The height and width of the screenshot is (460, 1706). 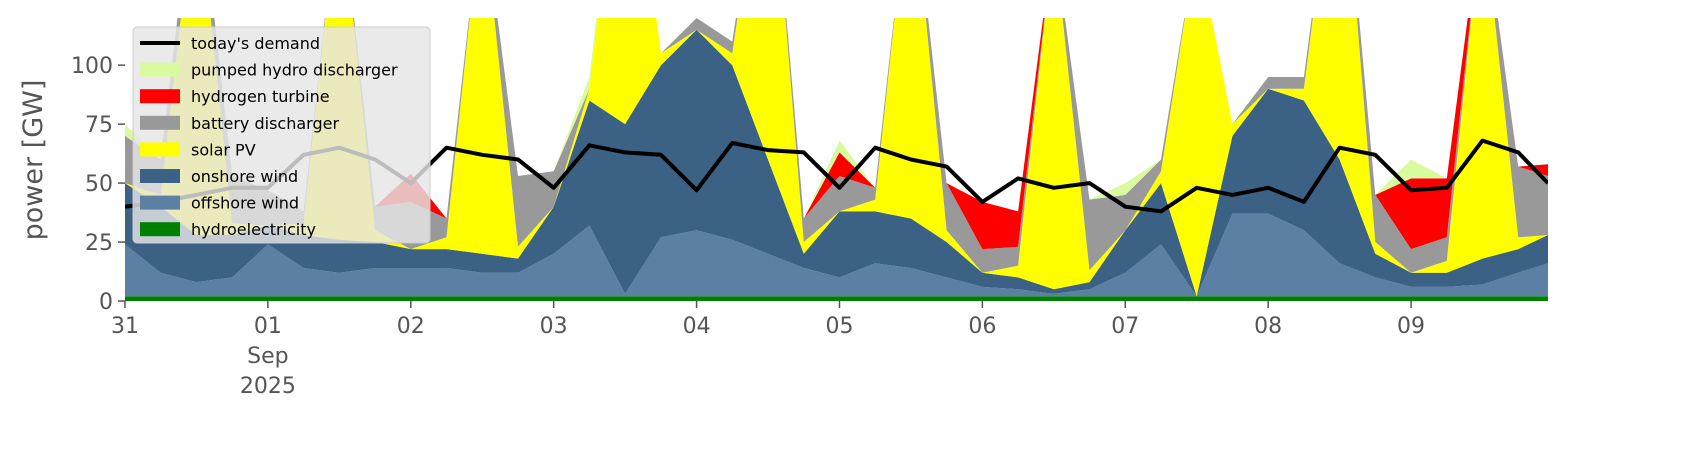 What do you see at coordinates (253, 229) in the screenshot?
I see `legend-label: hydroelectricity` at bounding box center [253, 229].